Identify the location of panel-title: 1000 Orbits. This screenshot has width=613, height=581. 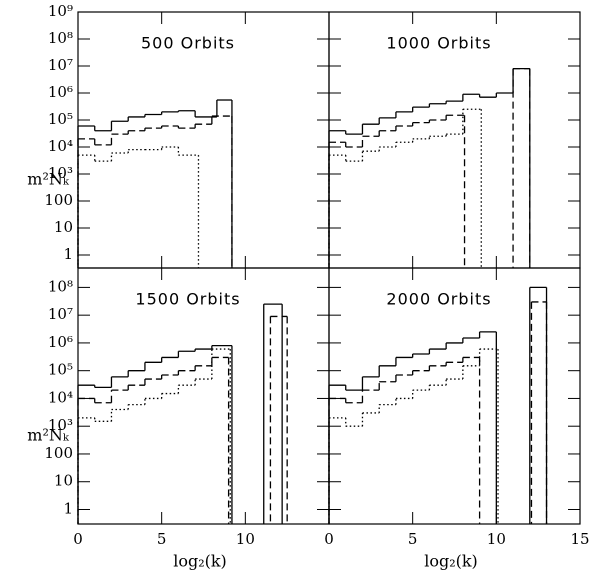
(438, 43).